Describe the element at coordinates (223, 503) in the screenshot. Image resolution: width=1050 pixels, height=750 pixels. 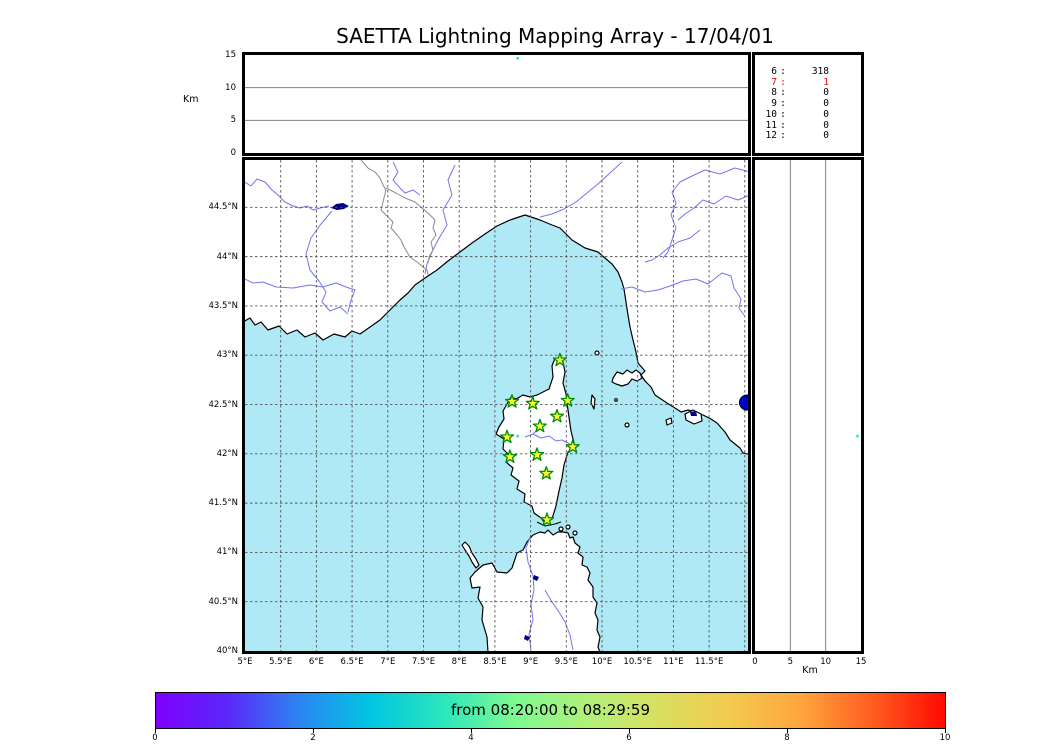
I see `lat-tick-label: 41.5°N` at that location.